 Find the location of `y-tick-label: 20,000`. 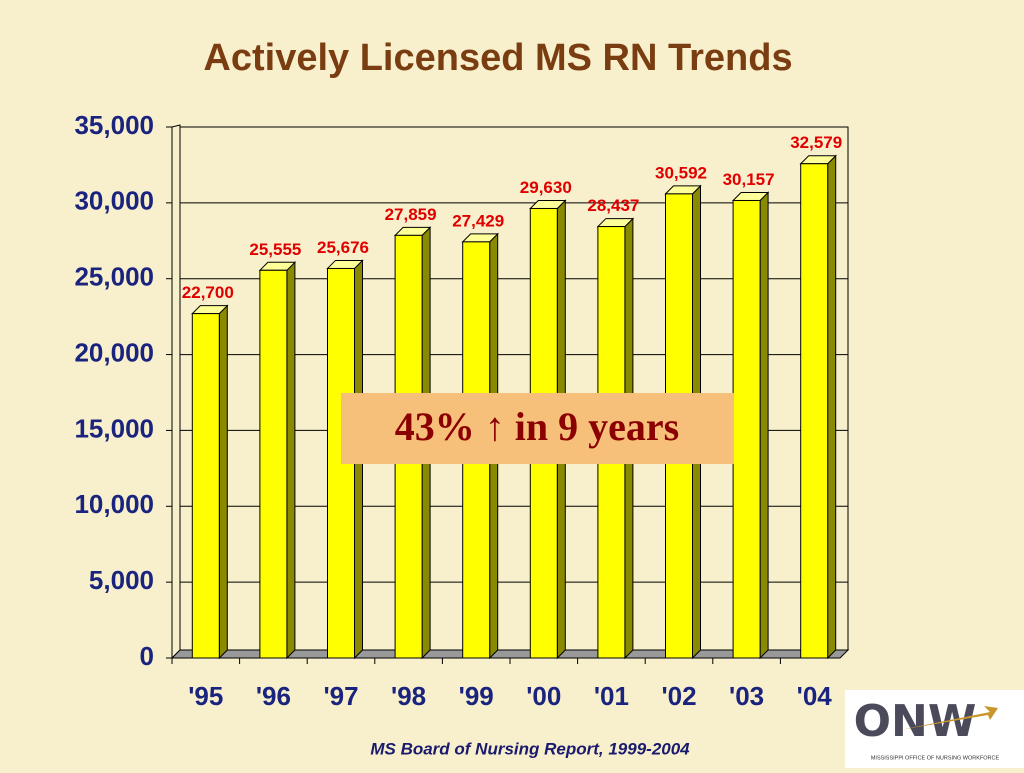

y-tick-label: 20,000 is located at coordinates (114, 352).